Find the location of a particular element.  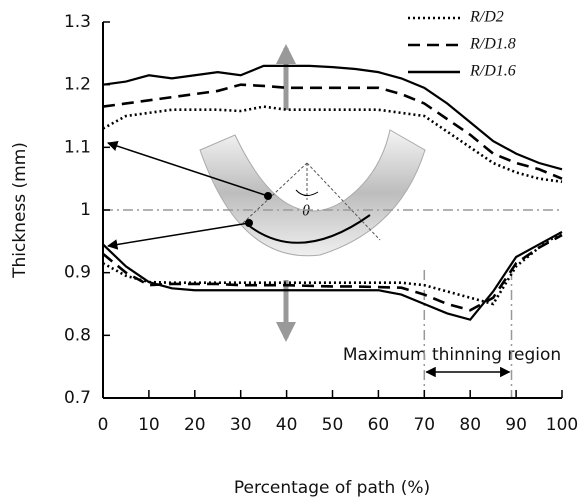

x-tick-label: 50 is located at coordinates (333, 425).